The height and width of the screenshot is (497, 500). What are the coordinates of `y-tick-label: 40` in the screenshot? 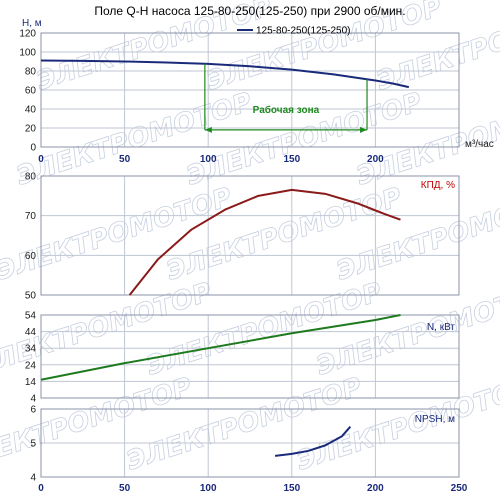 It's located at (31, 110).